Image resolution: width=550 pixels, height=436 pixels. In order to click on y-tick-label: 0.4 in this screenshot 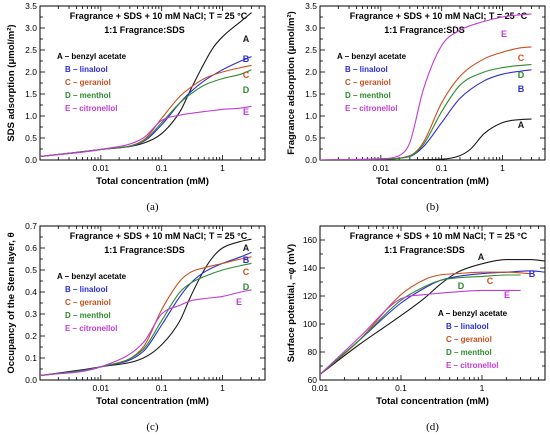, I will do `click(31, 292)`.